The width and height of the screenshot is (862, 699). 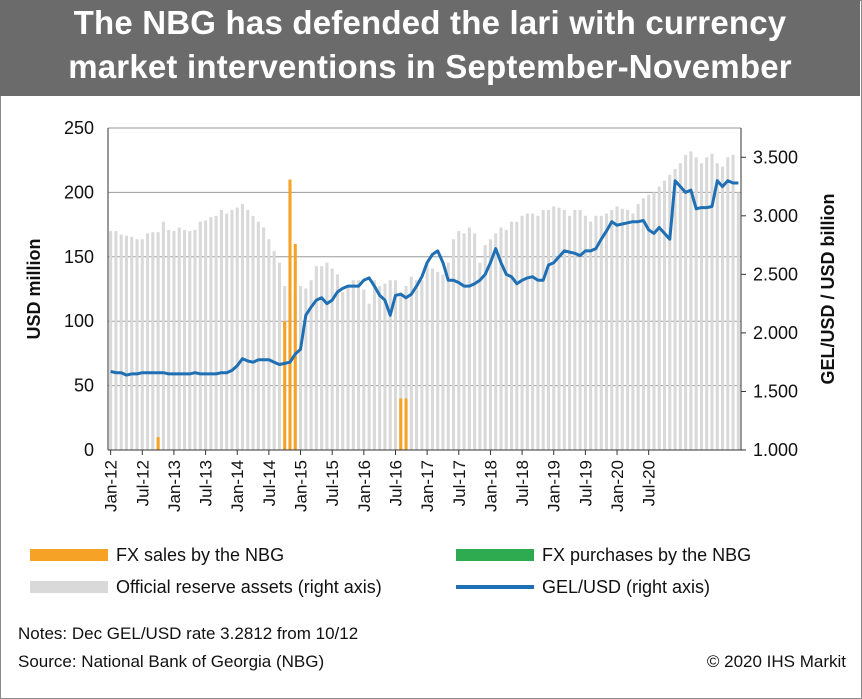 What do you see at coordinates (603, 555) in the screenshot?
I see `legend-item-fx-purchases: FX purchases by the NBG` at bounding box center [603, 555].